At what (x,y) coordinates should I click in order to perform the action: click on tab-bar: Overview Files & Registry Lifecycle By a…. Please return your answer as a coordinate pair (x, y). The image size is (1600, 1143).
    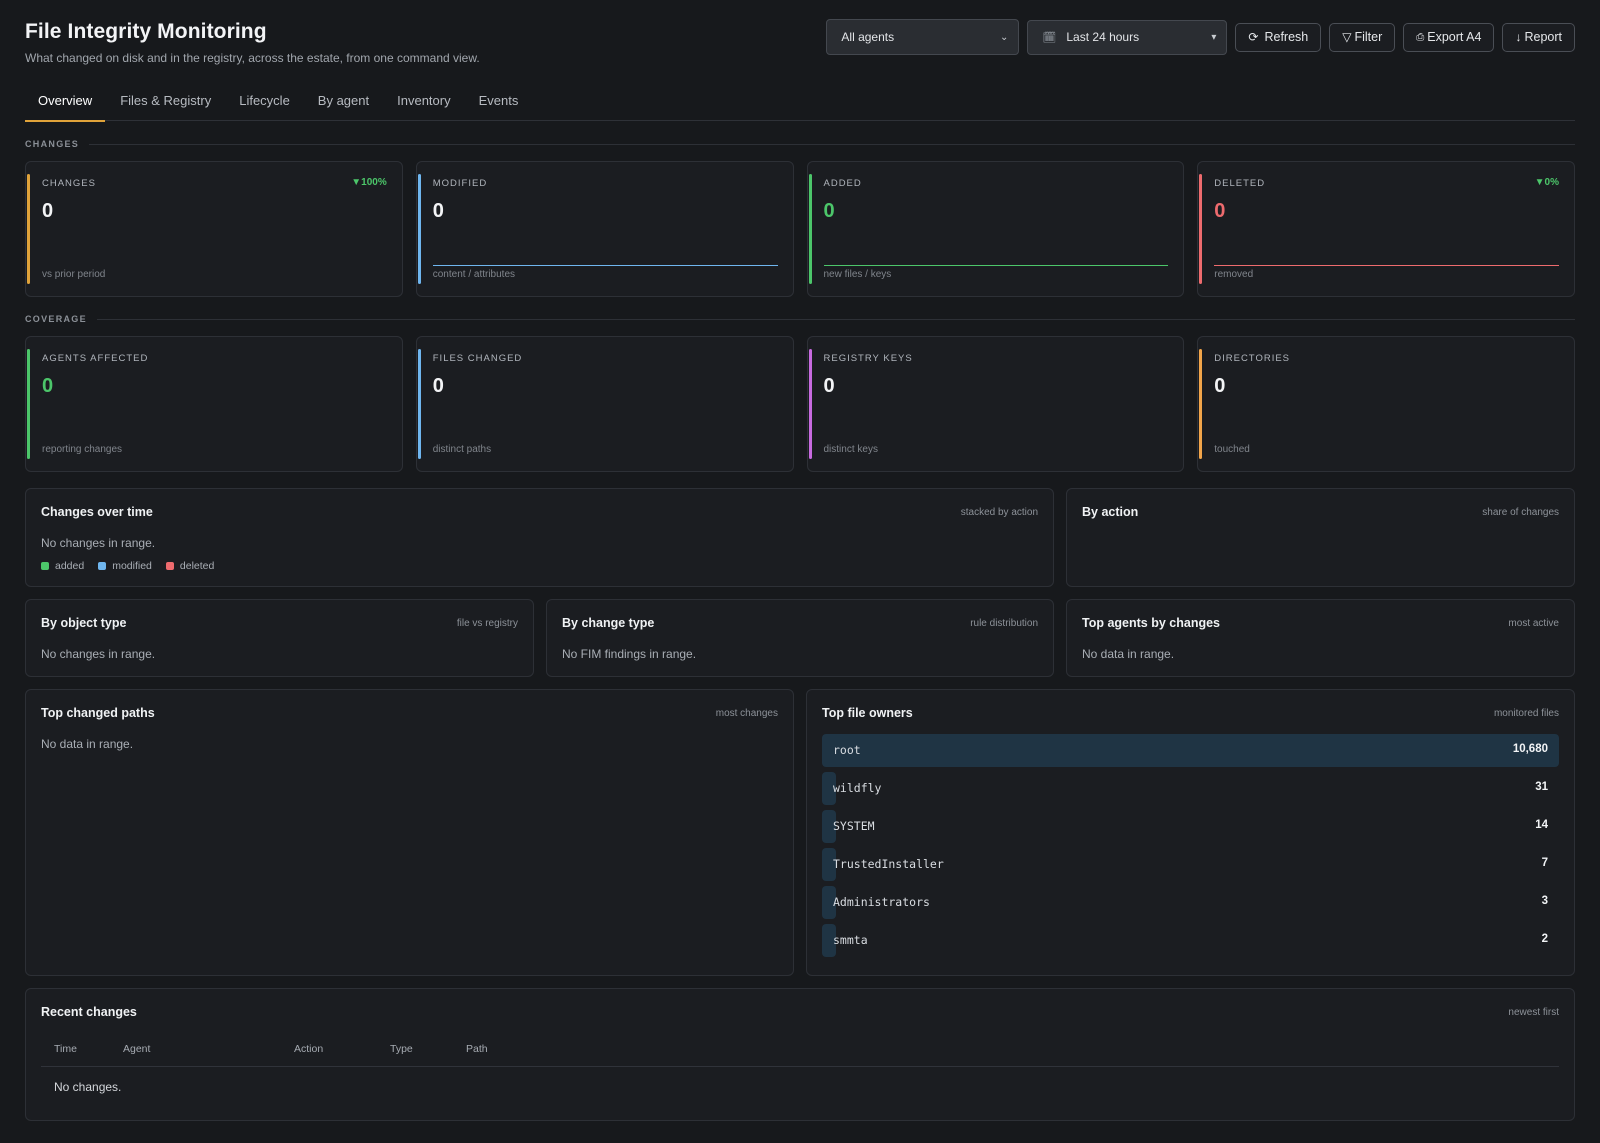
    Looking at the image, I should click on (800, 102).